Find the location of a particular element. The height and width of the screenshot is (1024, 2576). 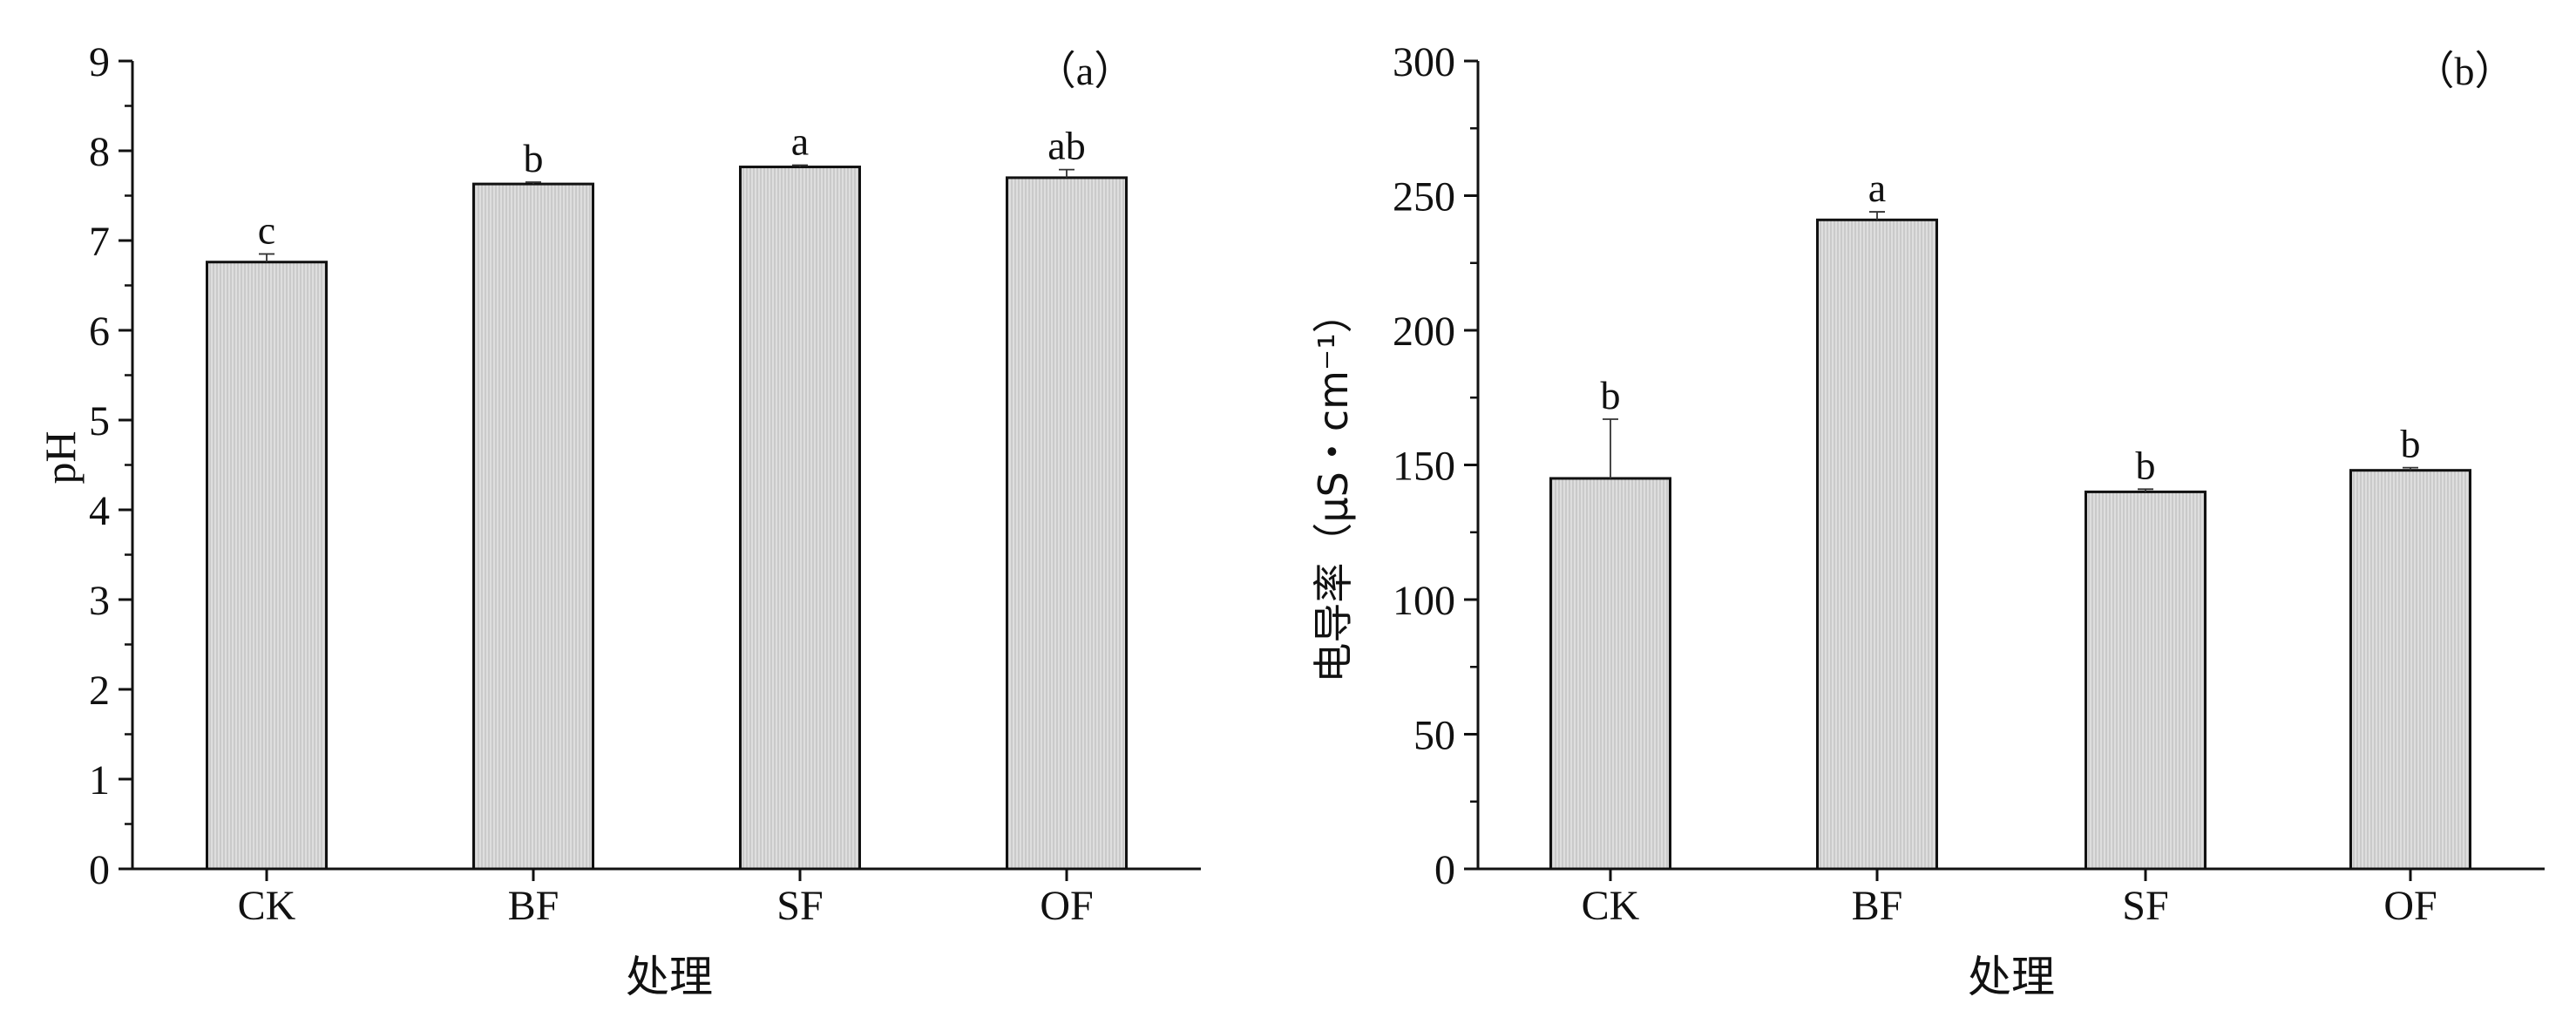

panel-b-y-tick-label: 300 is located at coordinates (1424, 62).